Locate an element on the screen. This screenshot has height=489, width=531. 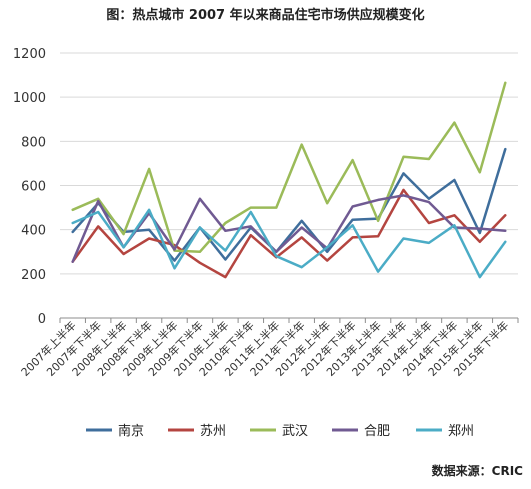
y-tick-label: 200 is located at coordinates (33, 275).